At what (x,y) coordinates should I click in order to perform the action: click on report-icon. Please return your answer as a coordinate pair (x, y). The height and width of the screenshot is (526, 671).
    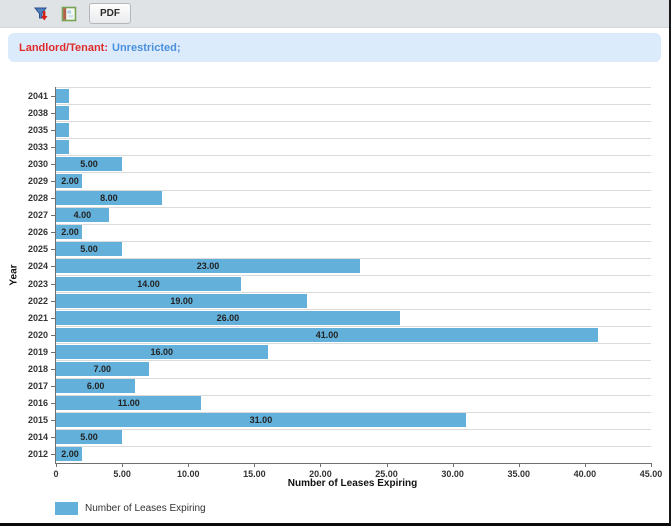
    Looking at the image, I should click on (69, 14).